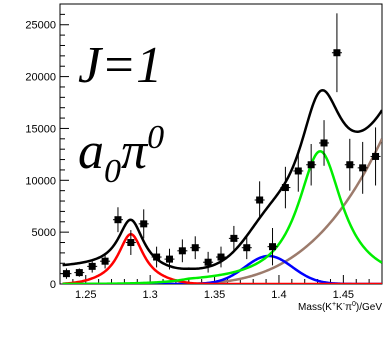  Describe the element at coordinates (85, 295) in the screenshot. I see `x-tick-label: 1.25` at that location.